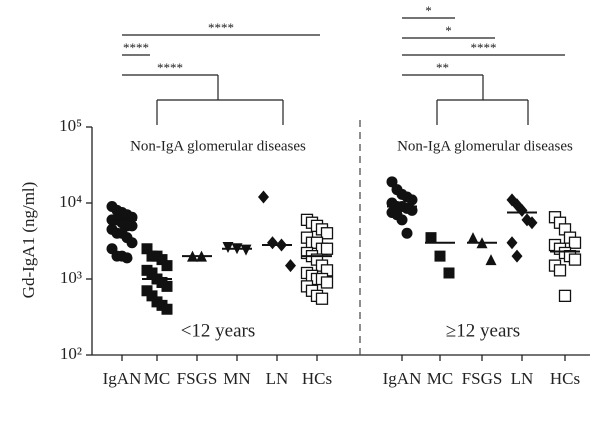 This screenshot has height=429, width=600. Describe the element at coordinates (483, 330) in the screenshot. I see `panel-label: ≥12 years` at that location.